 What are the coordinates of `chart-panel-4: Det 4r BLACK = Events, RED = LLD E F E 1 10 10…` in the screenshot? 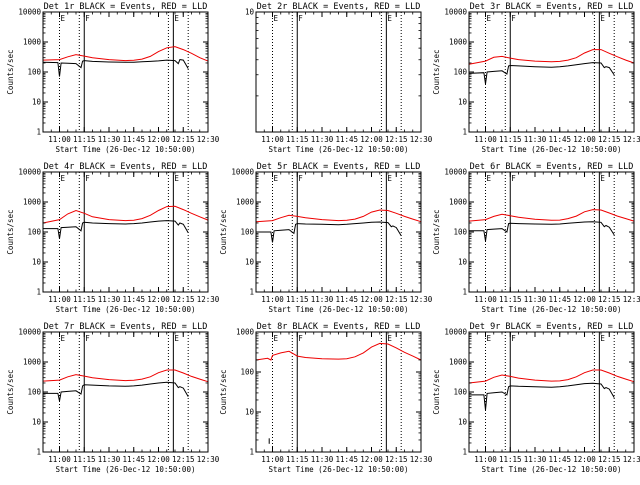 It's located at (113, 238).